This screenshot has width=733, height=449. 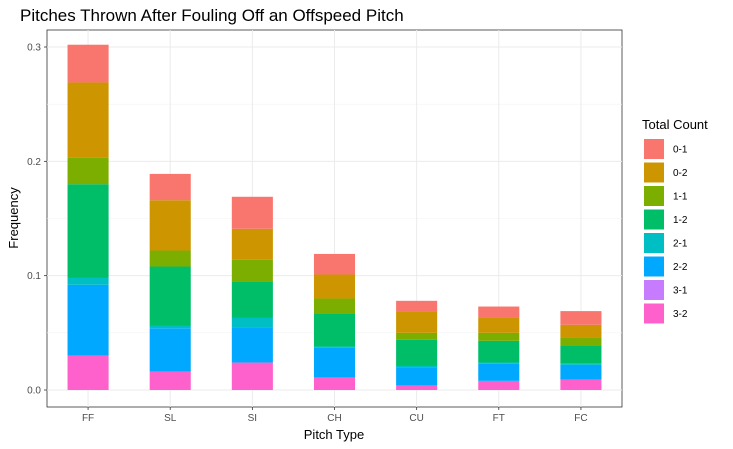 I want to click on legend: 0-1 0-2 1-1 1-2 2-1 2-2 3-1 3-2, so click(x=666, y=231).